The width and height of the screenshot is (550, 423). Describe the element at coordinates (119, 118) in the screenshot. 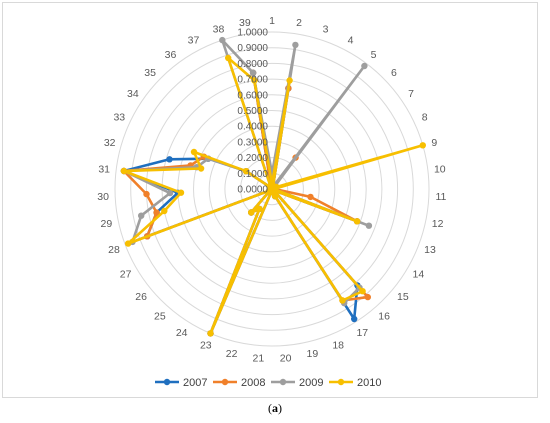

I see `category-label: 33` at that location.